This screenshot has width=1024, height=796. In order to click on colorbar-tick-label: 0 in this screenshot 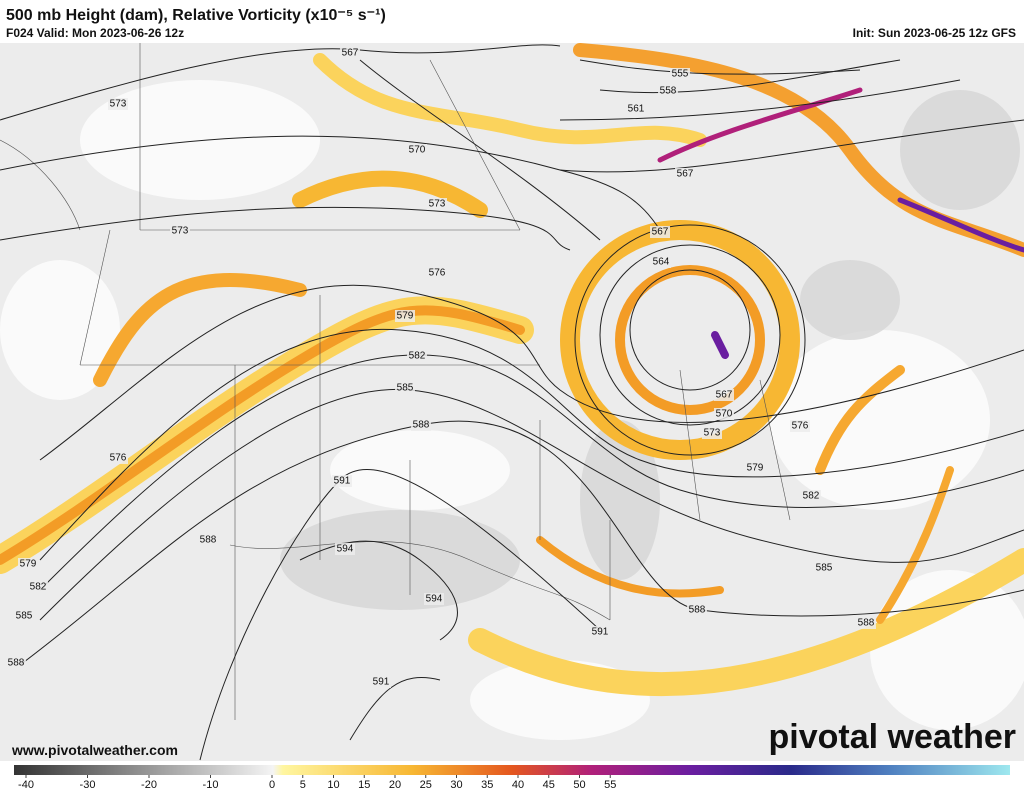, I will do `click(272, 785)`.